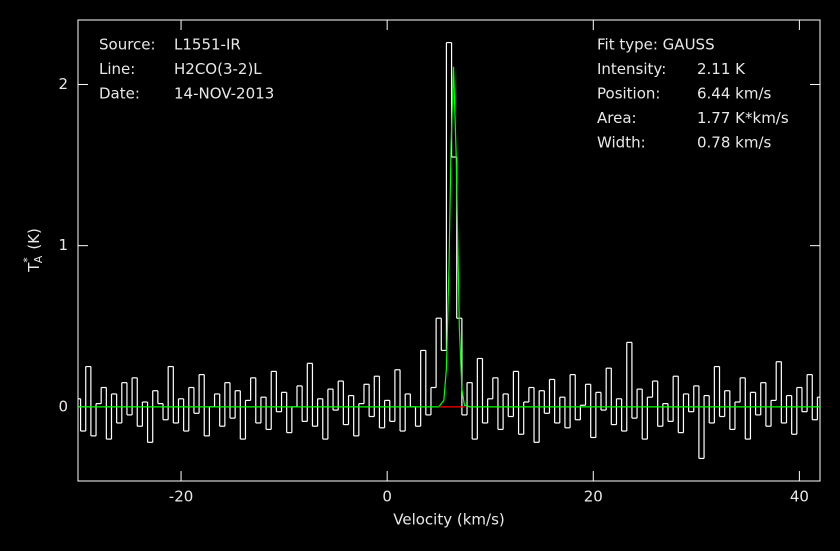 This screenshot has width=840, height=551. I want to click on fit-label: Width:, so click(621, 143).